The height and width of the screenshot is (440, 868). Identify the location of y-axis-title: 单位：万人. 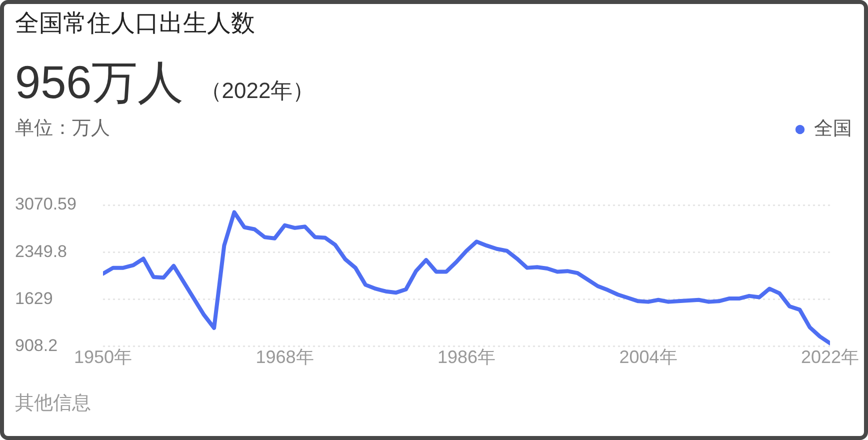
(62, 129).